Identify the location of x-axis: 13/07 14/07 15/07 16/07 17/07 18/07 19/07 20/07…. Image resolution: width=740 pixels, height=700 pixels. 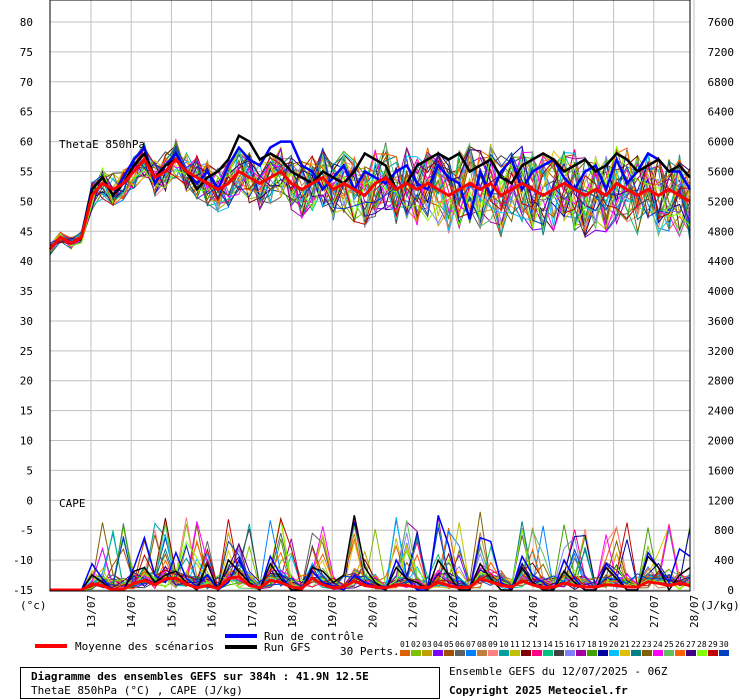
(393, 611).